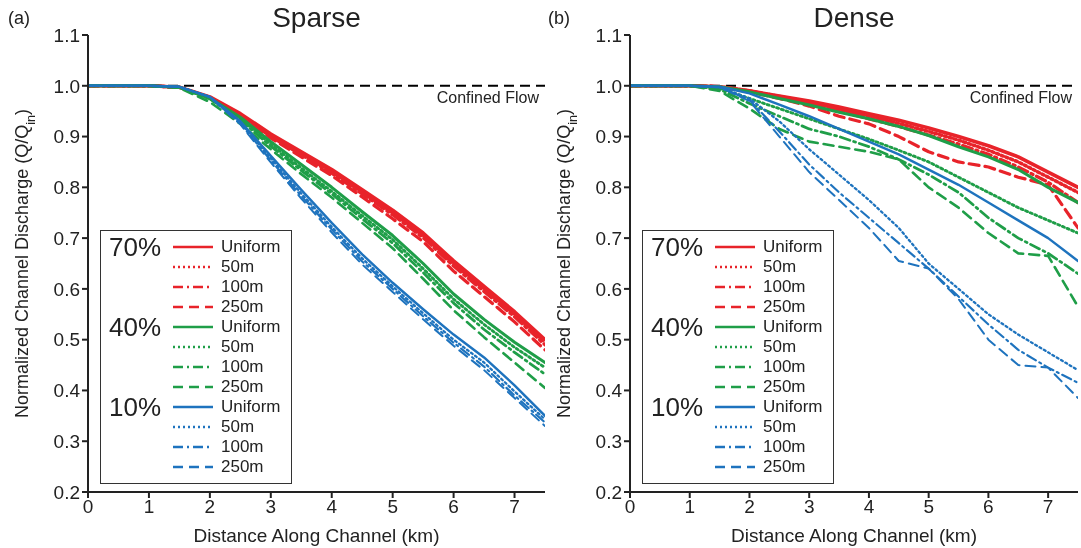  What do you see at coordinates (316, 18) in the screenshot?
I see `chart-title: Sparse` at bounding box center [316, 18].